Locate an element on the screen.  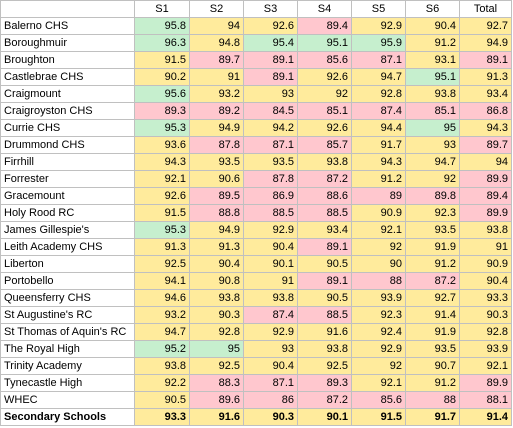
value-cell: 89.9 is located at coordinates (485, 179).